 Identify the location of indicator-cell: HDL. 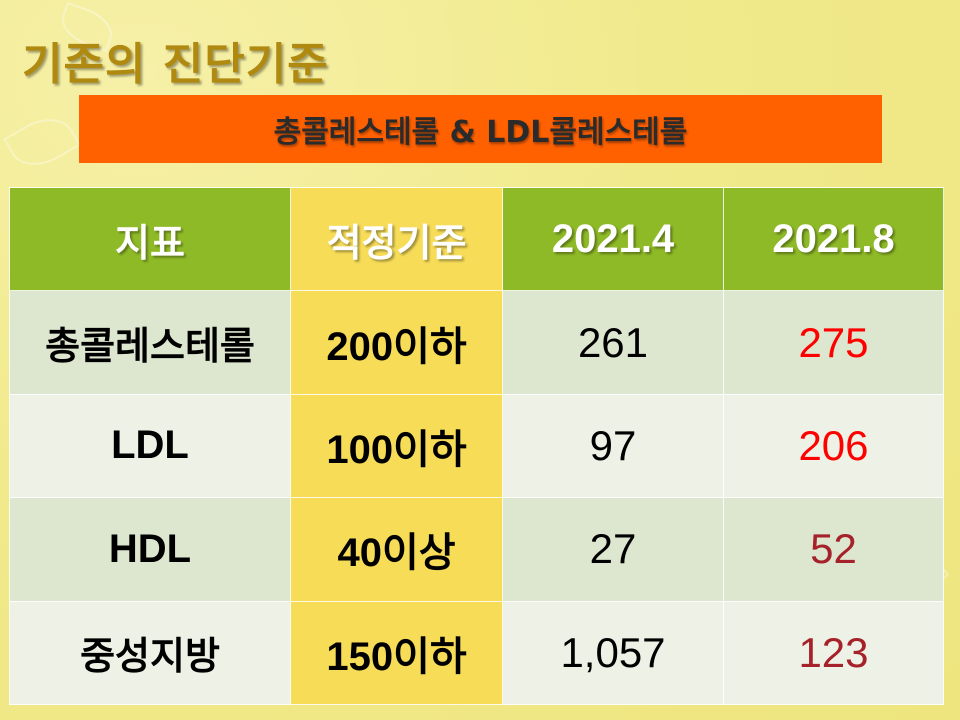
(150, 549).